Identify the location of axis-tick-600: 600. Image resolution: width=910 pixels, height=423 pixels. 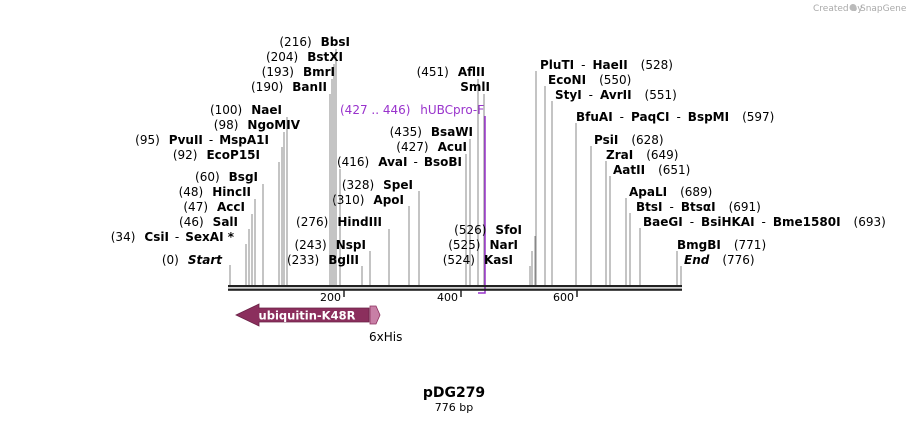
(563, 297).